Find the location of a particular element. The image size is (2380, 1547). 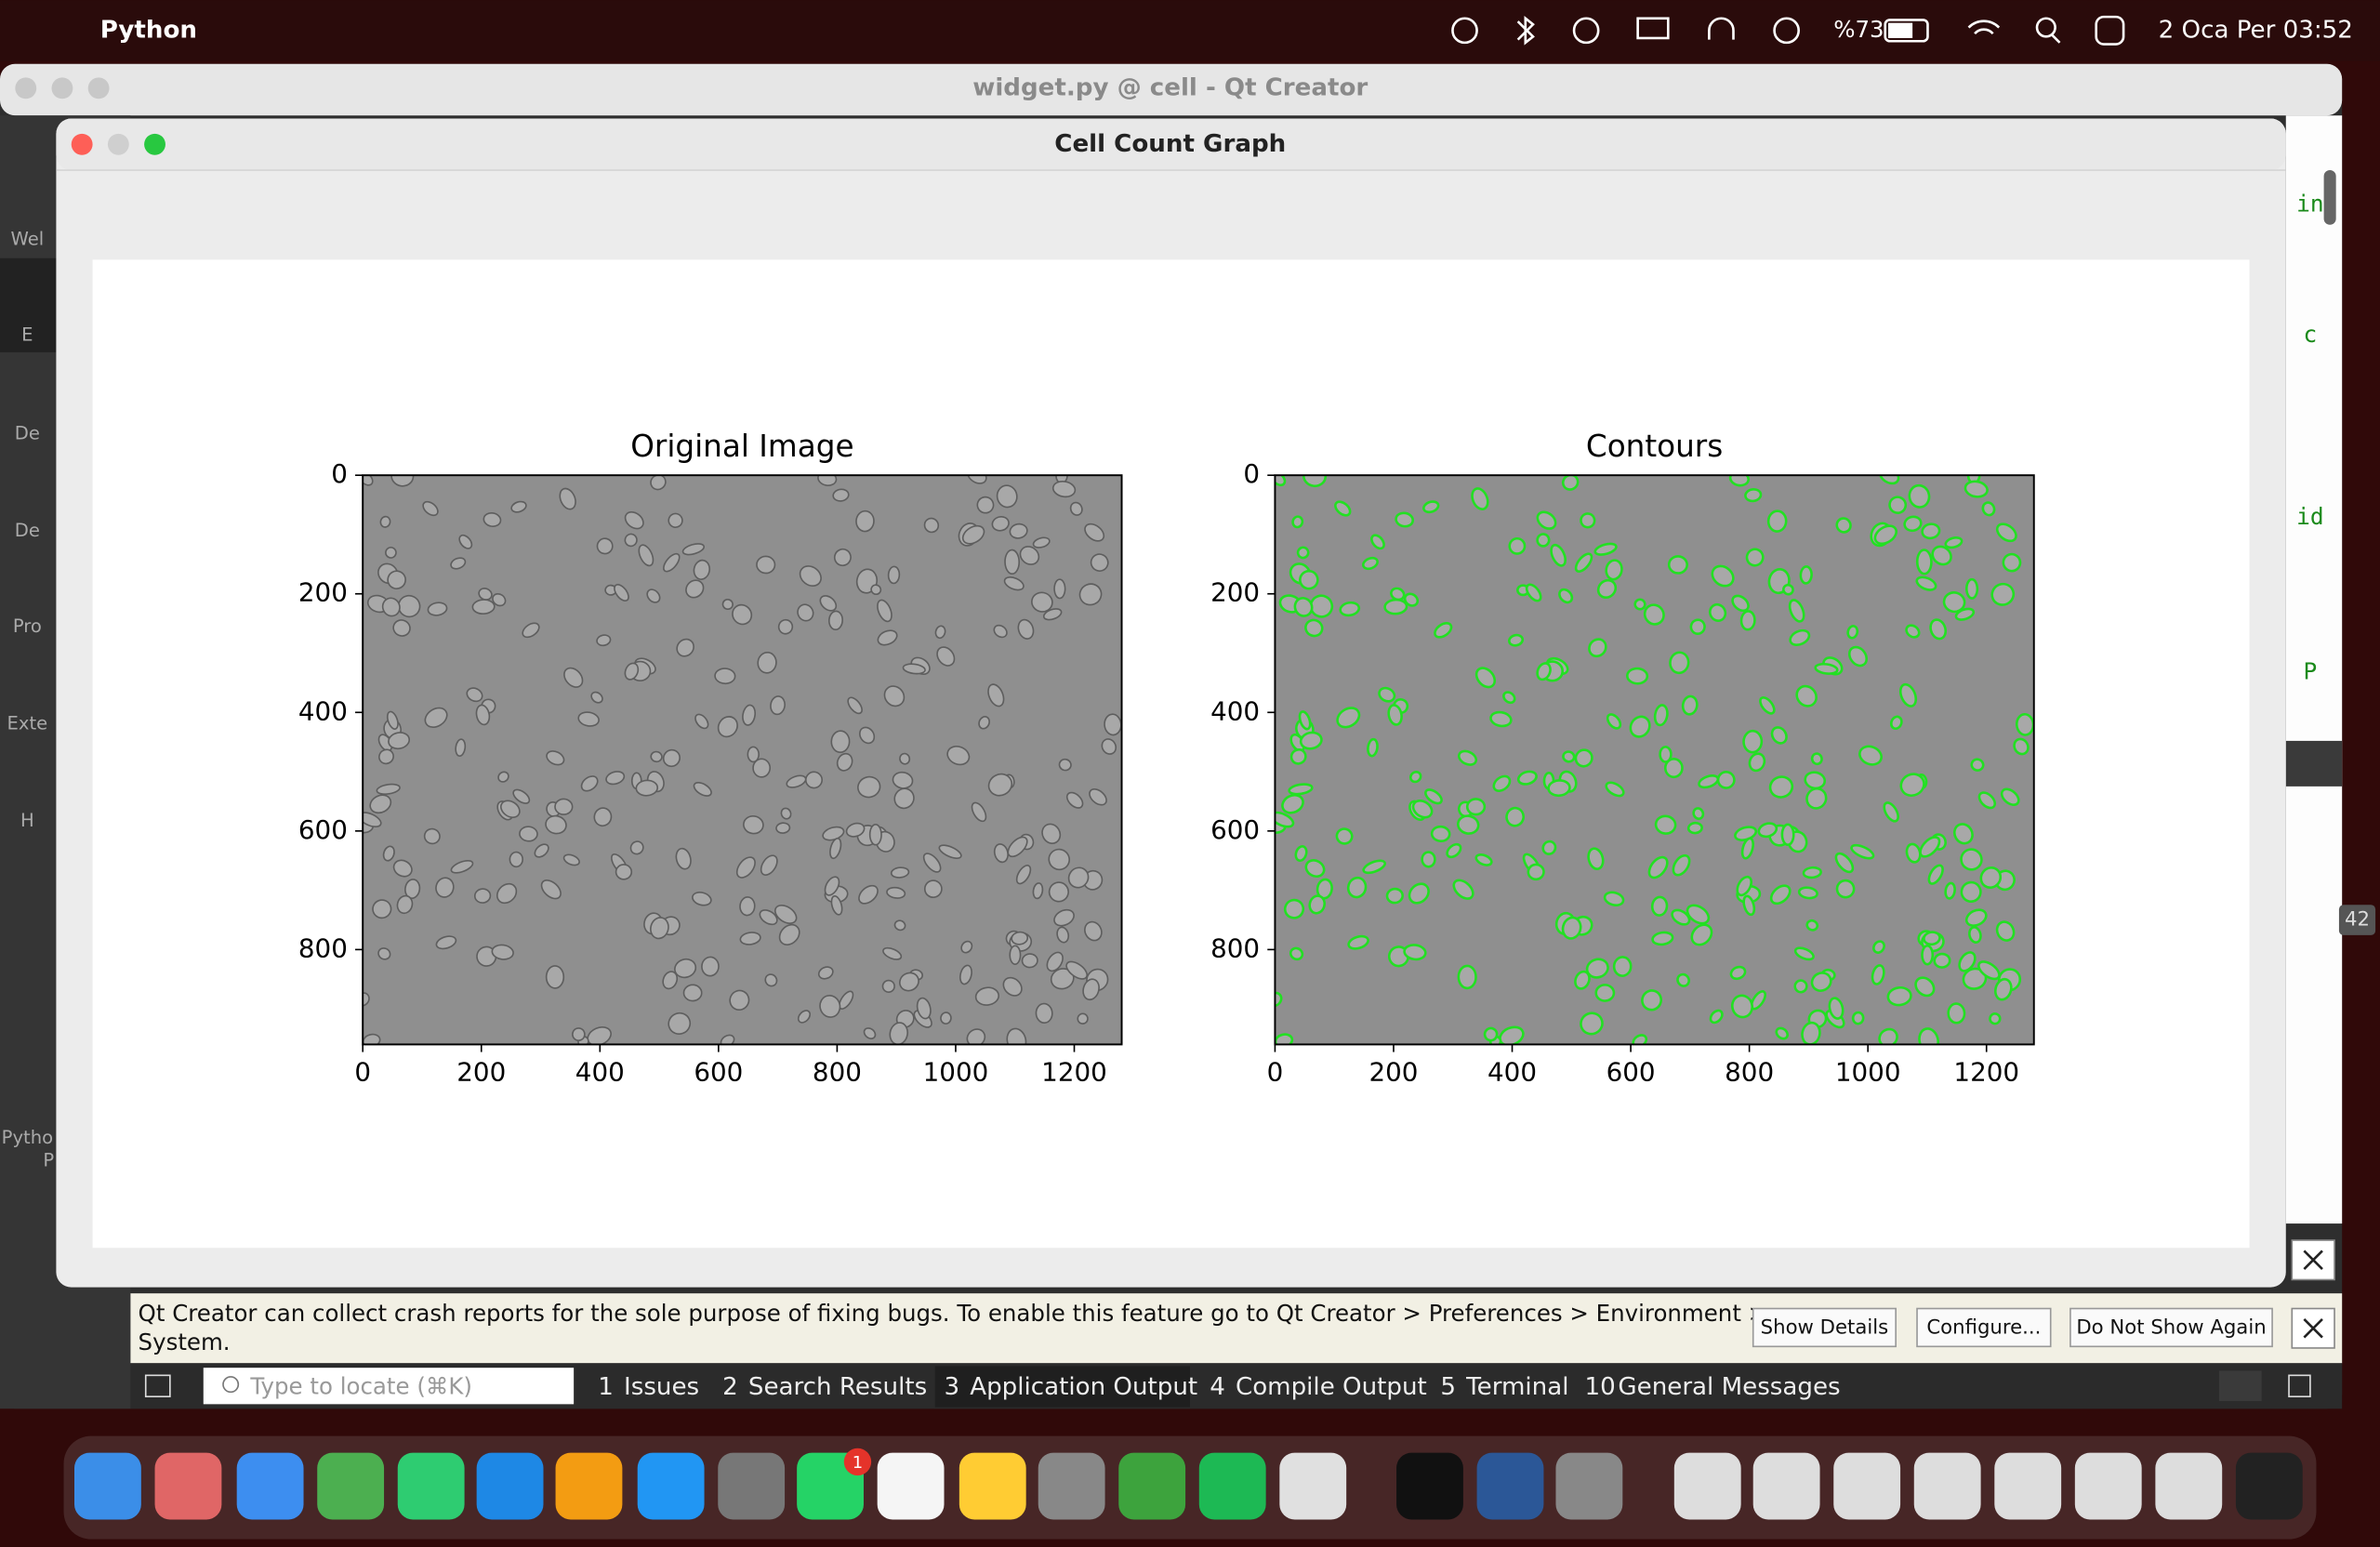

code-text: P is located at coordinates (2311, 670).